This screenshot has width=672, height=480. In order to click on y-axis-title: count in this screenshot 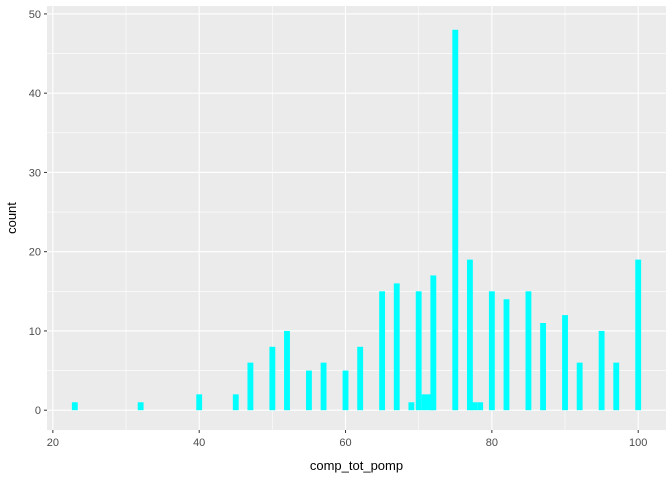, I will do `click(11, 218)`.